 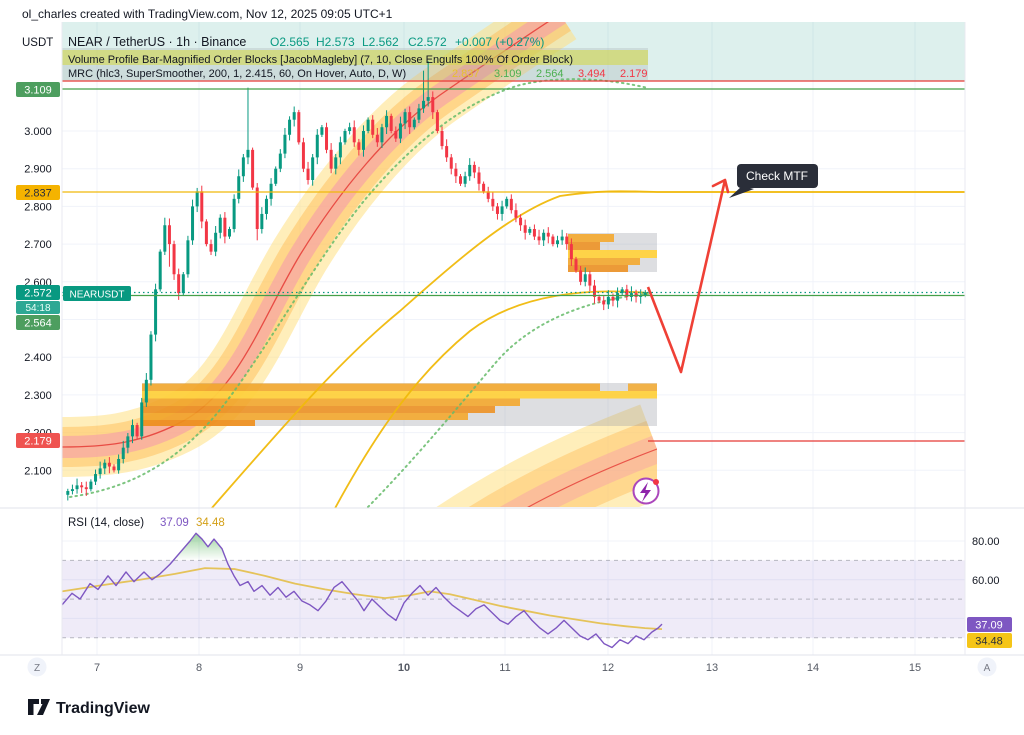 I want to click on lightning-bolt-icon, so click(x=645, y=492).